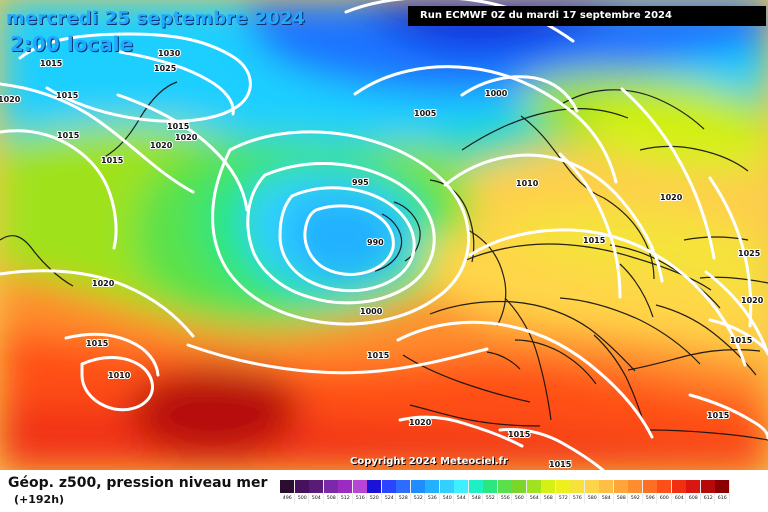 This screenshot has width=768, height=512. I want to click on legend-swatch-592: 592, so click(635, 492).